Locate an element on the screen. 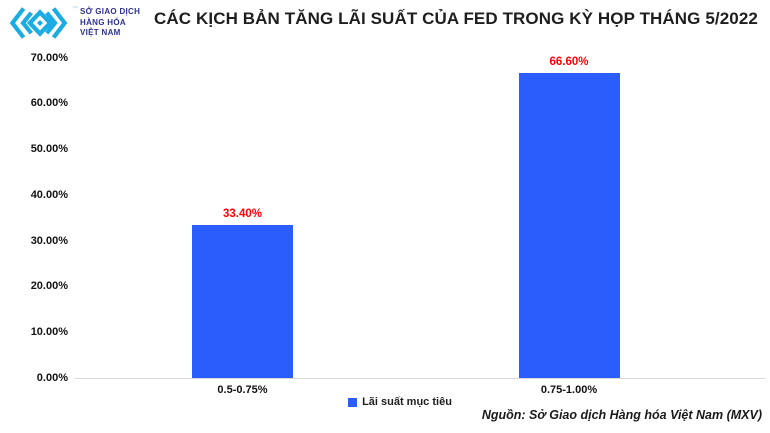 This screenshot has width=770, height=433. legend: Lãi suất mục tiêu is located at coordinates (400, 402).